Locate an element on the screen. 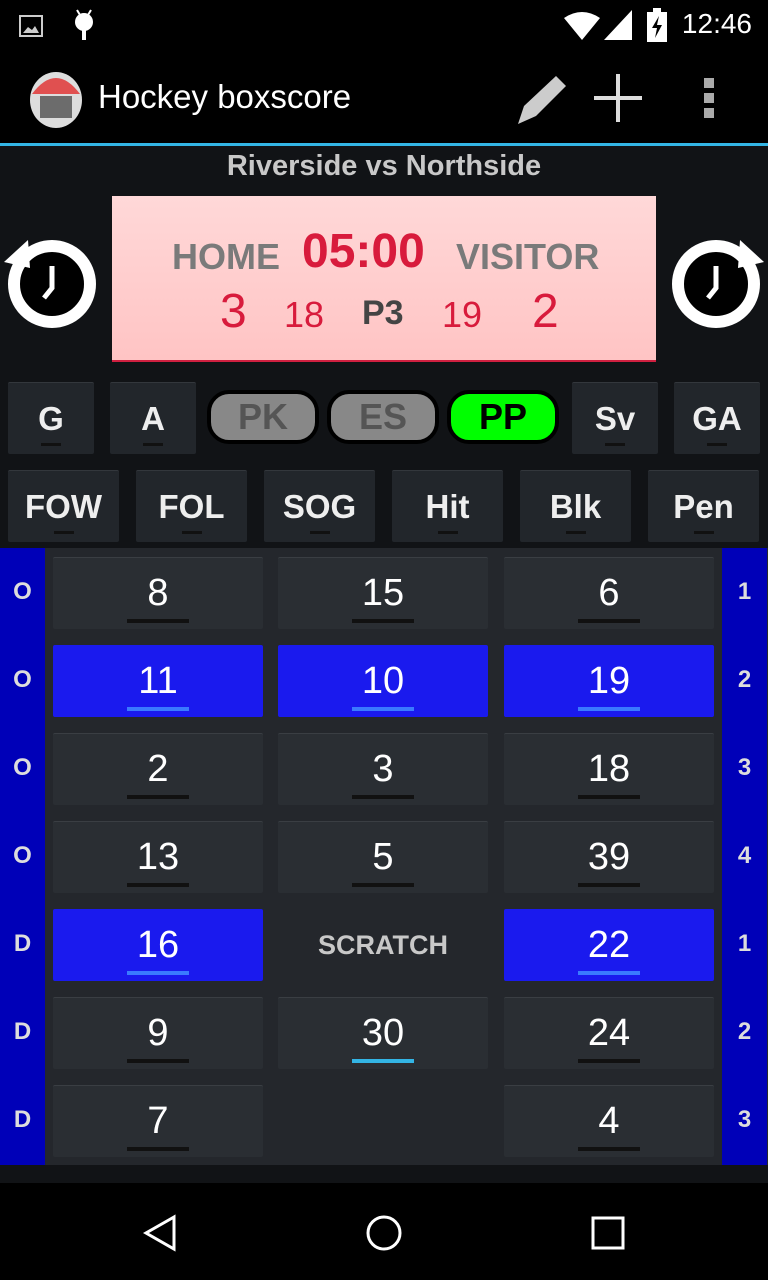 The image size is (768, 1280). game-clock: 05:00 is located at coordinates (363, 251).